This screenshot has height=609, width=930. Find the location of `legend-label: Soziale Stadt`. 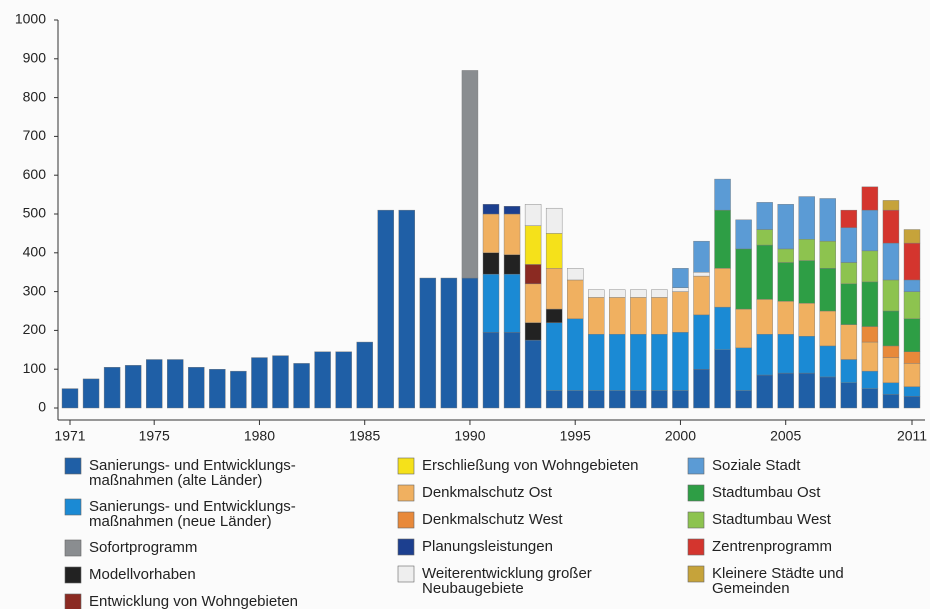

legend-label: Soziale Stadt is located at coordinates (756, 465).